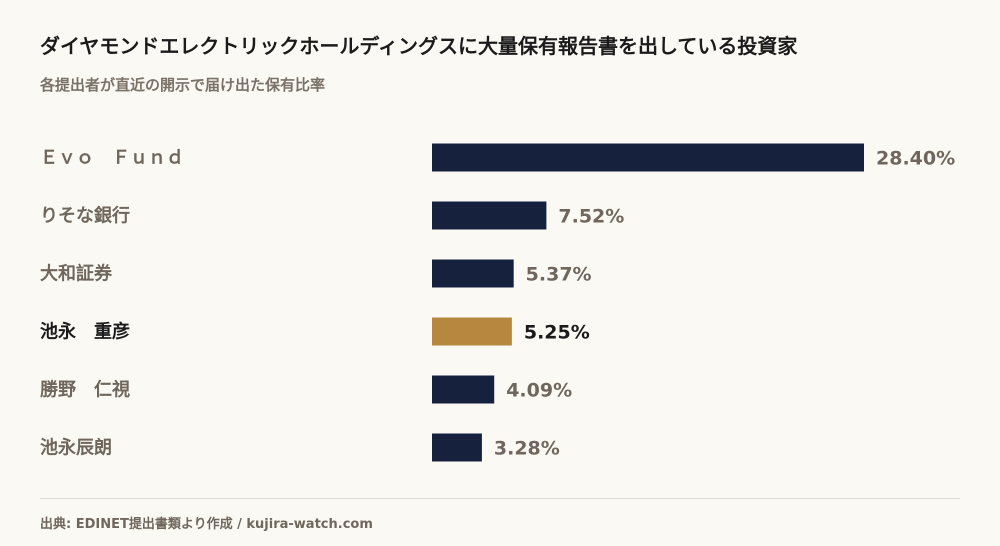 The image size is (1000, 546). Describe the element at coordinates (206, 524) in the screenshot. I see `source-note: 出典: EDINET提出書類より作成 / kujira-watch.com` at that location.